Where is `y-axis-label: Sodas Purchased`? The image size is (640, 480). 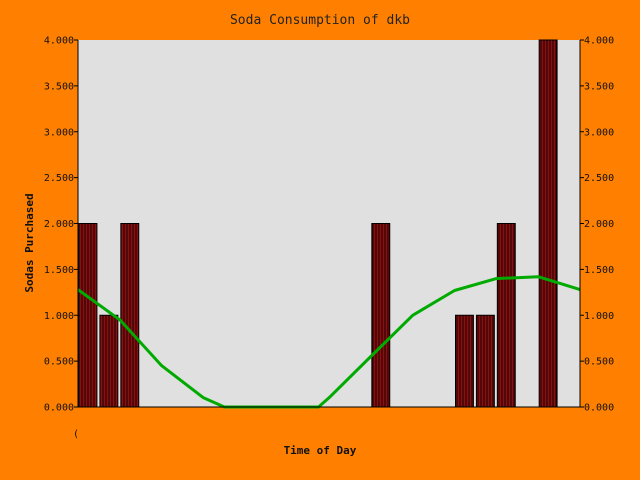
y-axis-label: Sodas Purchased is located at coordinates (29, 242).